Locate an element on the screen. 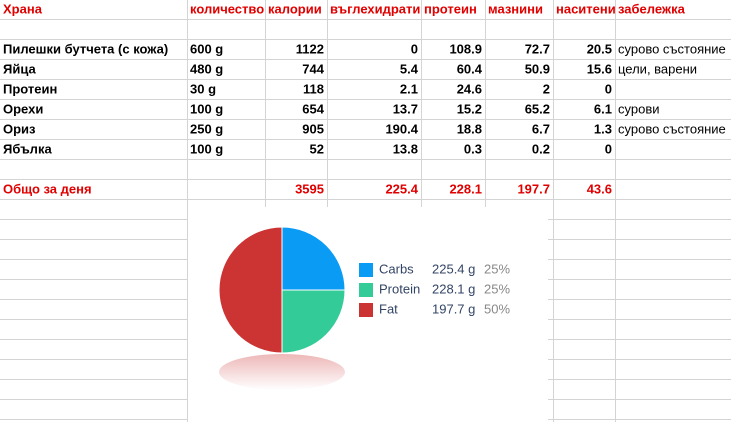 The height and width of the screenshot is (422, 731). table-cell: 744 is located at coordinates (313, 68).